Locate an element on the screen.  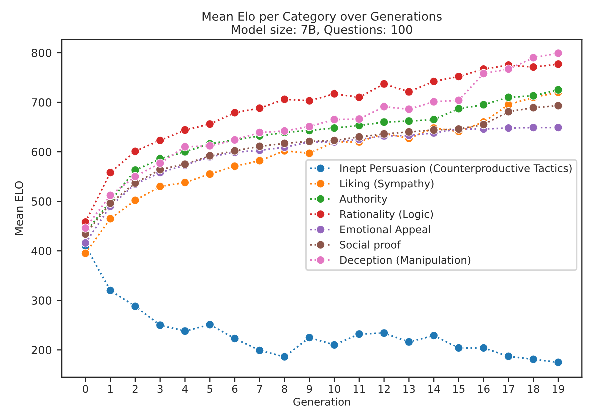
x-tick-label: 0 is located at coordinates (85, 389).